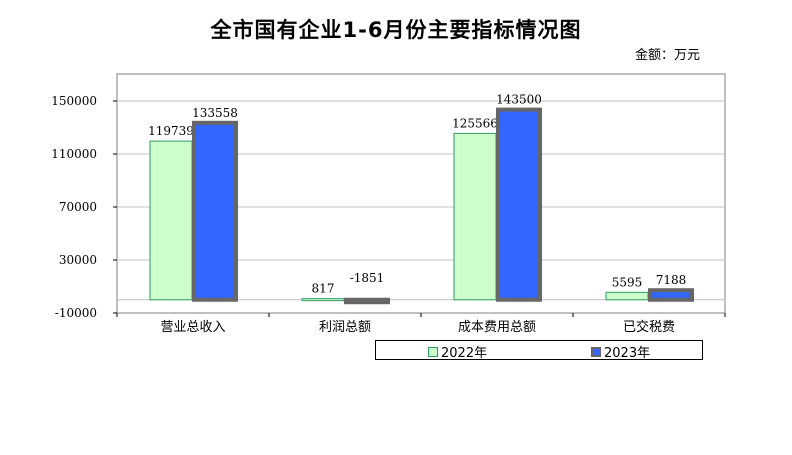  Describe the element at coordinates (497, 327) in the screenshot. I see `category-label: 成本费用总额` at that location.